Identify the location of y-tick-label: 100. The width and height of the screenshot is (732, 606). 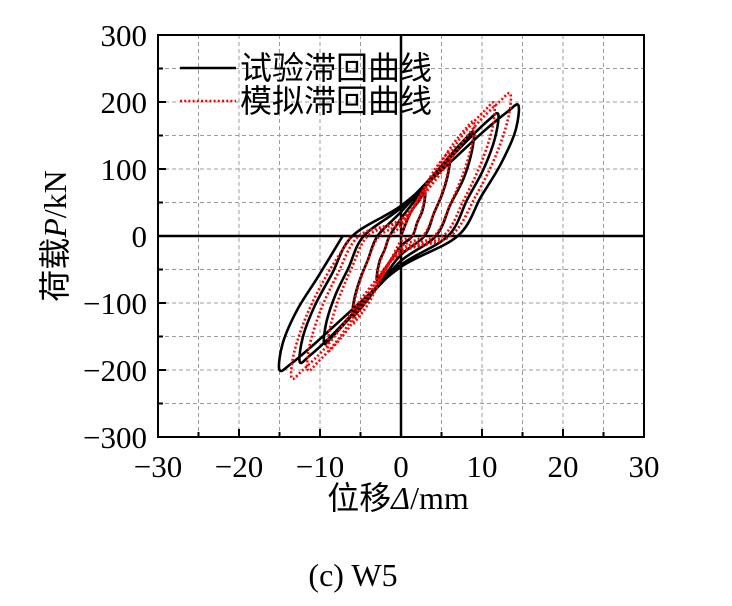
(124, 169).